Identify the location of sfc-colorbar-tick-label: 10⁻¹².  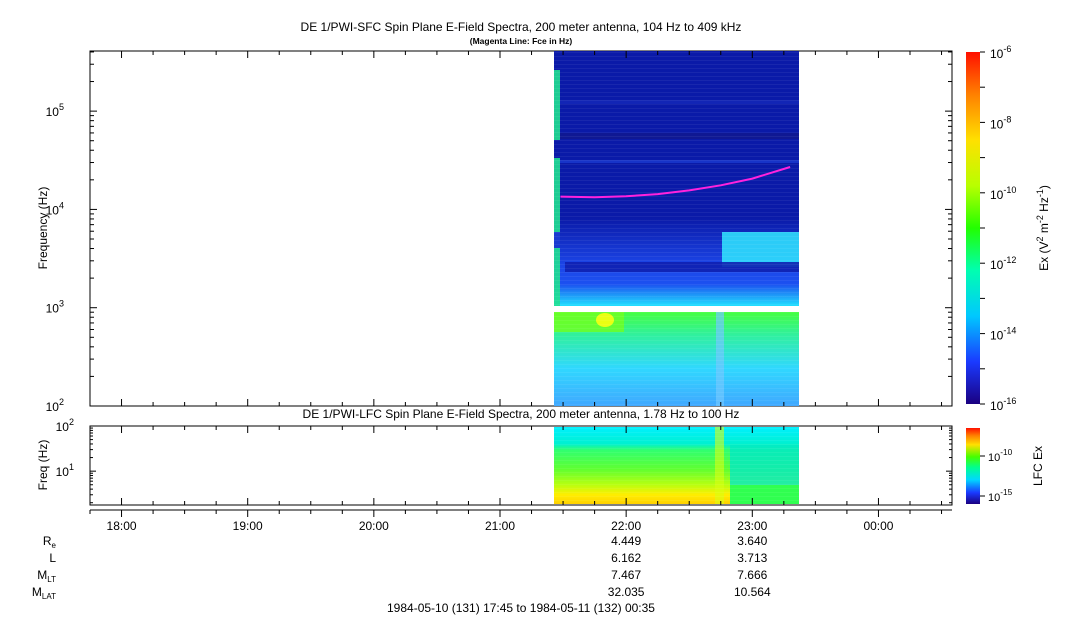
(1003, 263).